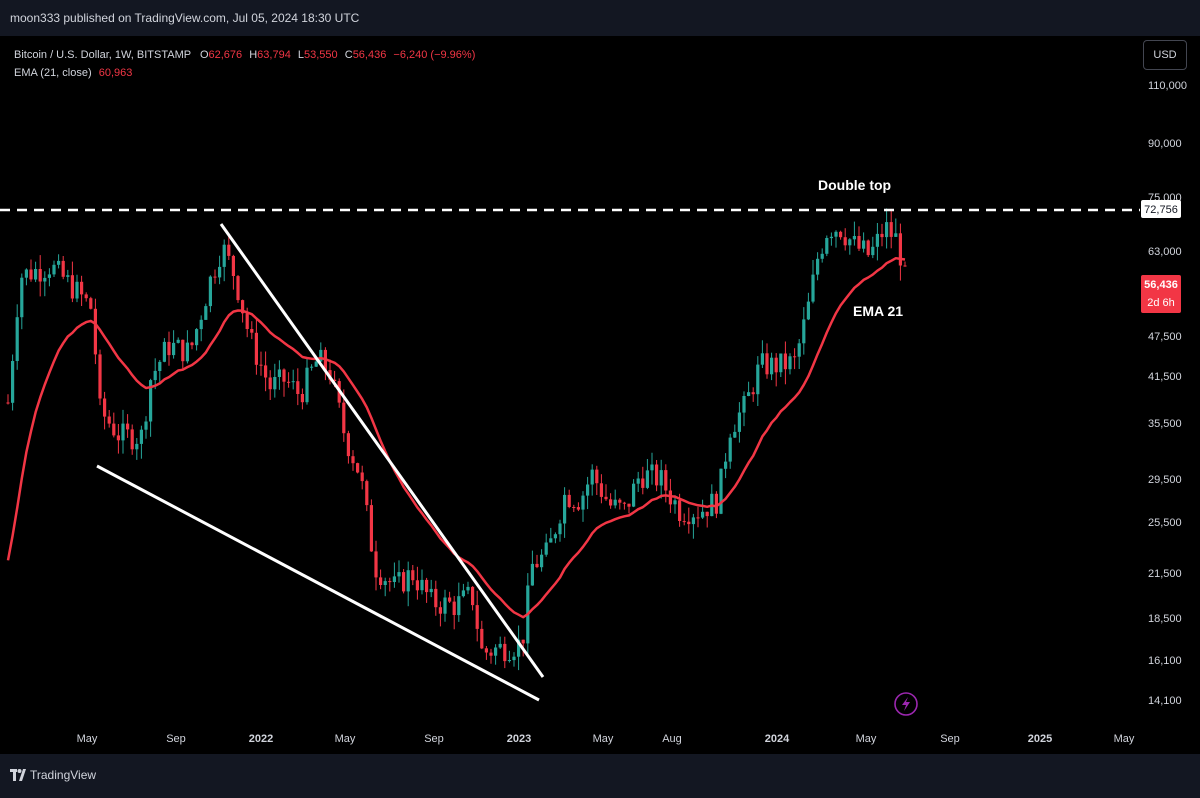 The height and width of the screenshot is (798, 1200). What do you see at coordinates (176, 739) in the screenshot?
I see `time-tick-label: Sep` at bounding box center [176, 739].